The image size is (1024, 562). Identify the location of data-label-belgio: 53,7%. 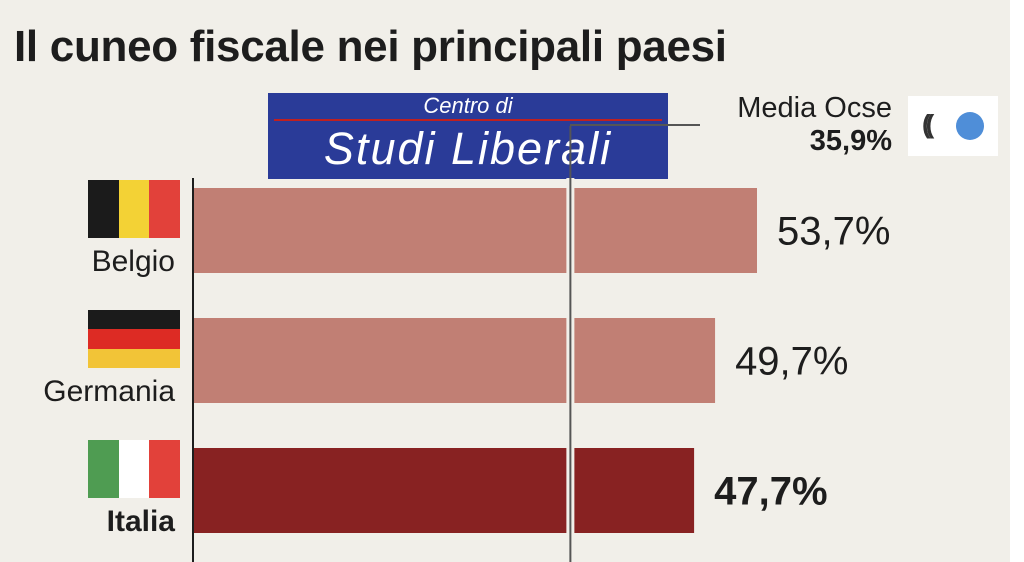
(833, 232).